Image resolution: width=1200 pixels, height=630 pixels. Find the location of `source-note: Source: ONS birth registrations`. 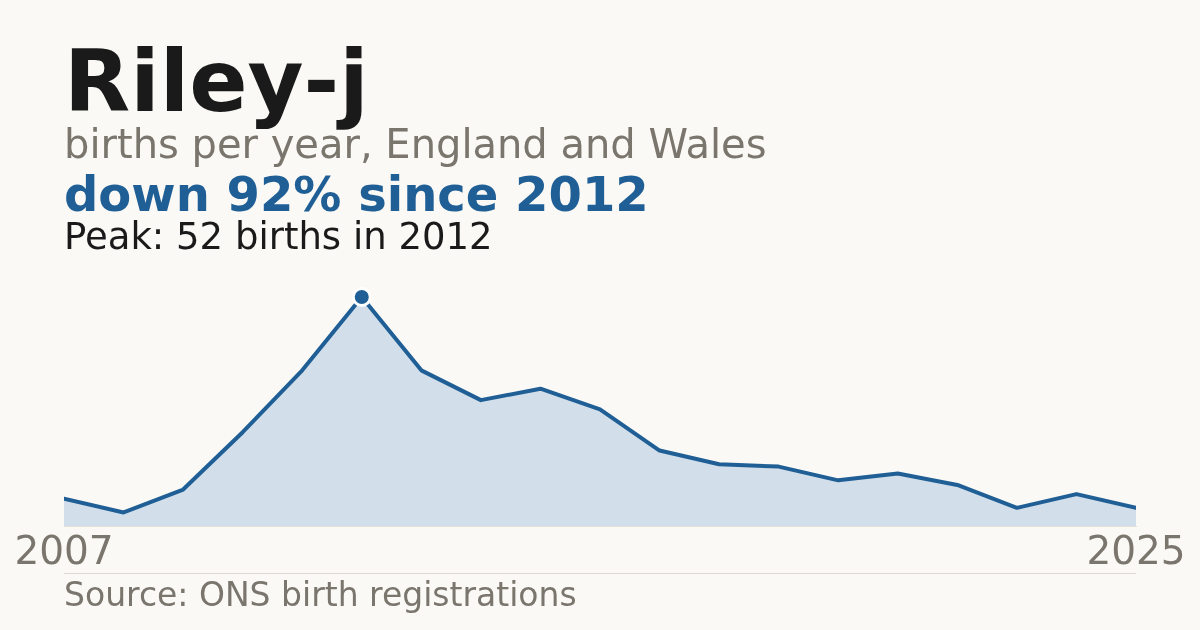

source-note: Source: ONS birth registrations is located at coordinates (320, 594).